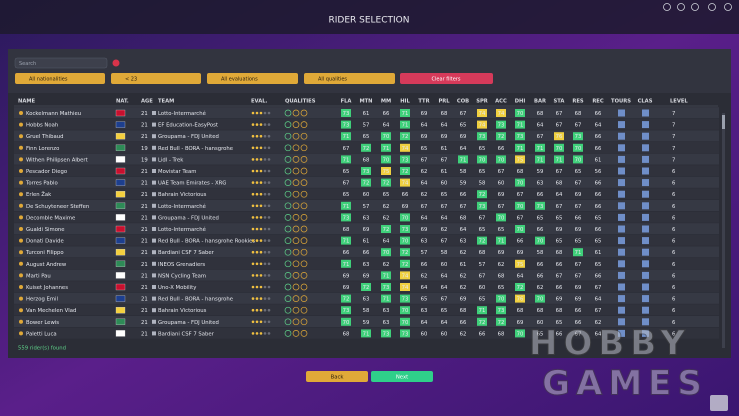  I want to click on evaluation-dropdown, so click(252, 78).